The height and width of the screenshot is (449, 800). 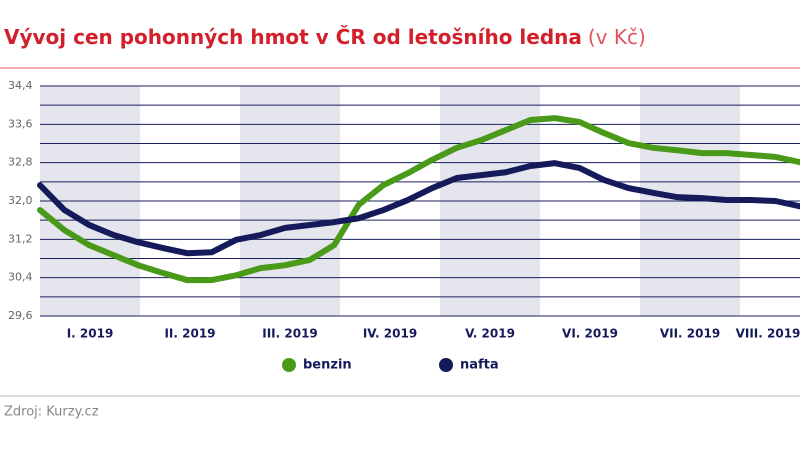 What do you see at coordinates (690, 334) in the screenshot?
I see `x-tick-label: VII. 2019` at bounding box center [690, 334].